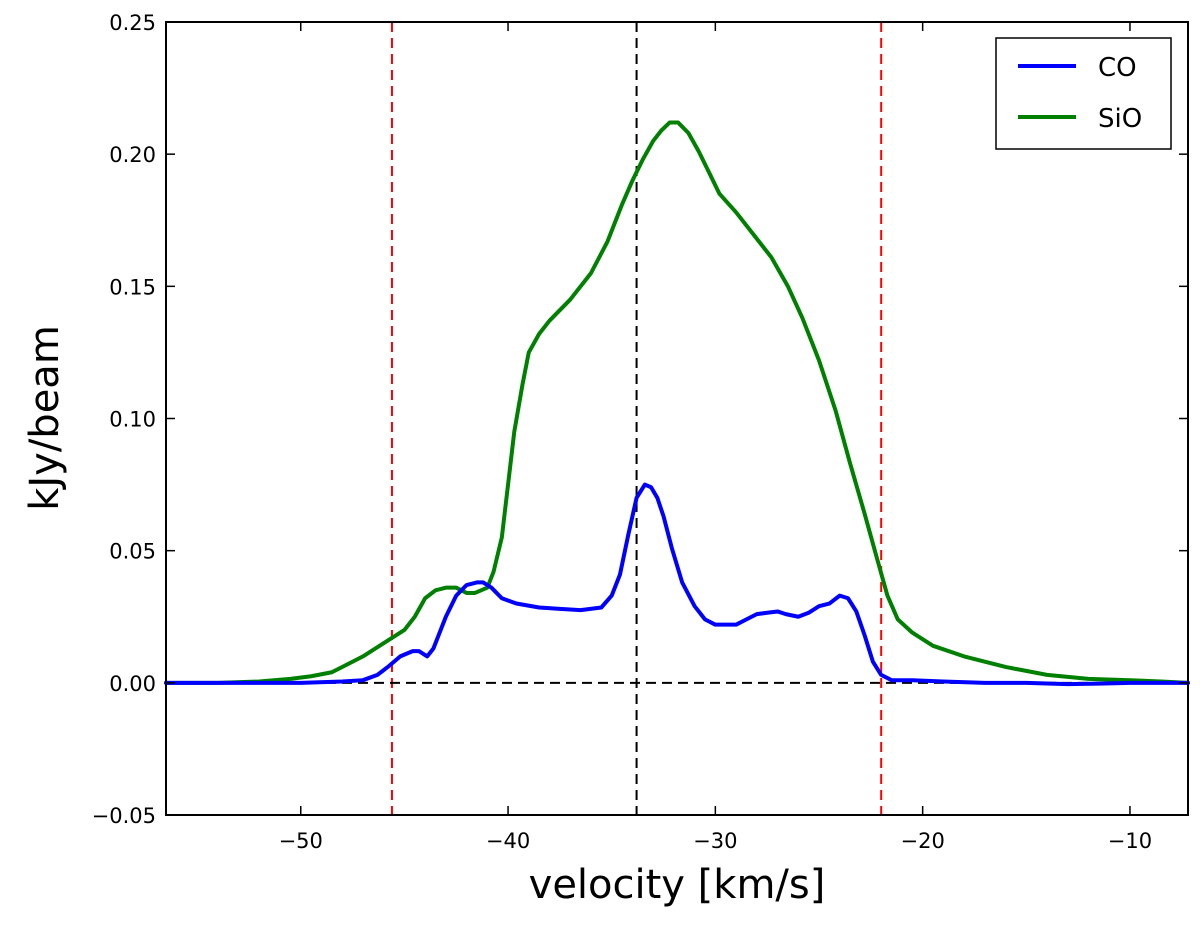 This screenshot has height=925, width=1200. I want to click on x-tick-label: −50, so click(301, 841).